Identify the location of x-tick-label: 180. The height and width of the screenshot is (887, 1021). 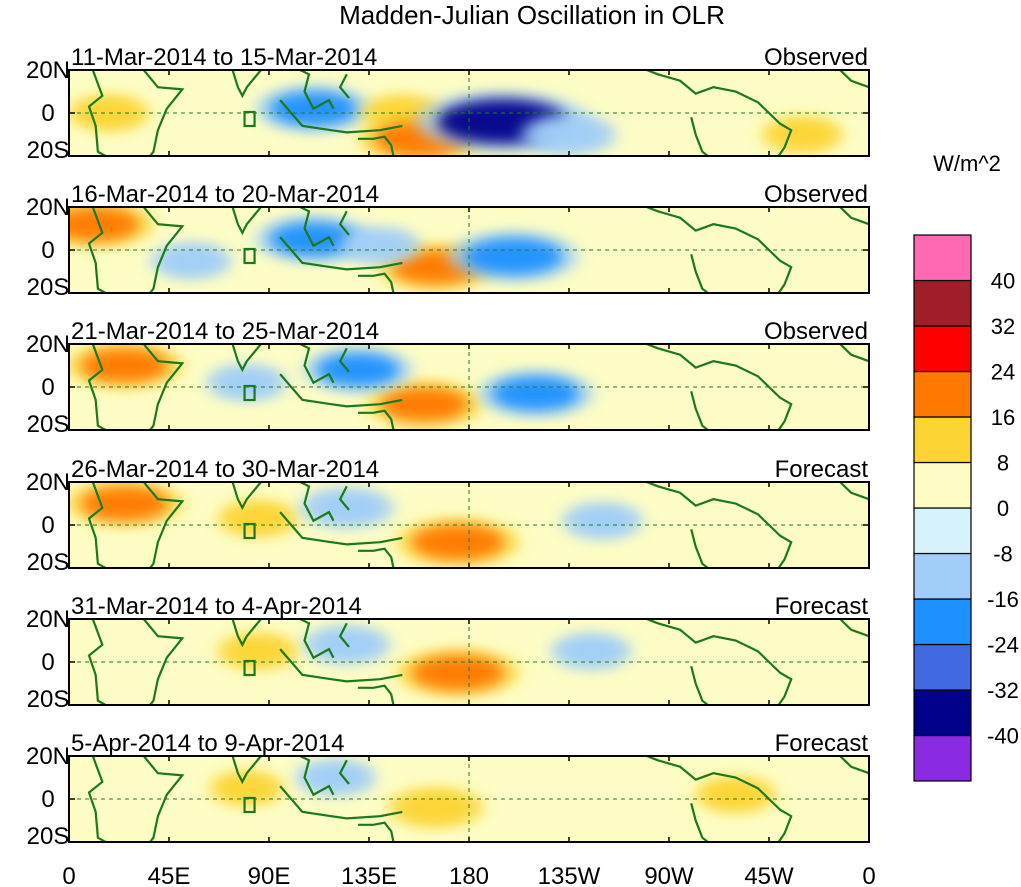
(469, 875).